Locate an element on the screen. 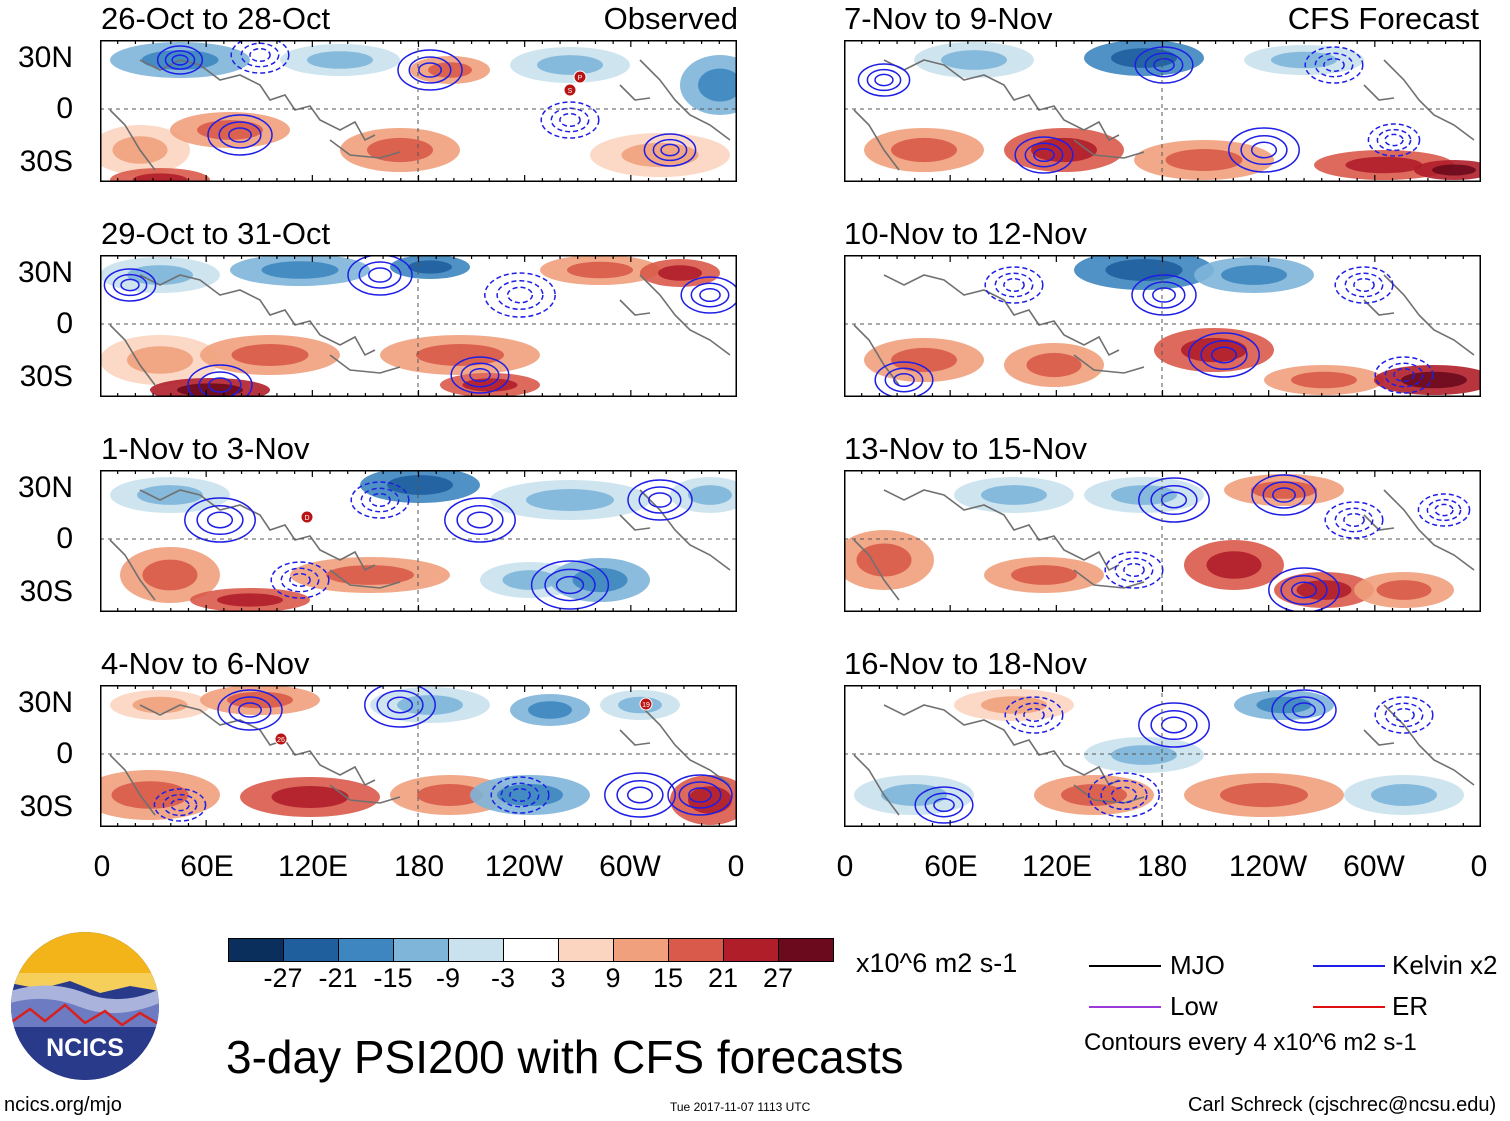 Image resolution: width=1510 pixels, height=1121 pixels. colorbar-tick-label: 27 is located at coordinates (778, 978).